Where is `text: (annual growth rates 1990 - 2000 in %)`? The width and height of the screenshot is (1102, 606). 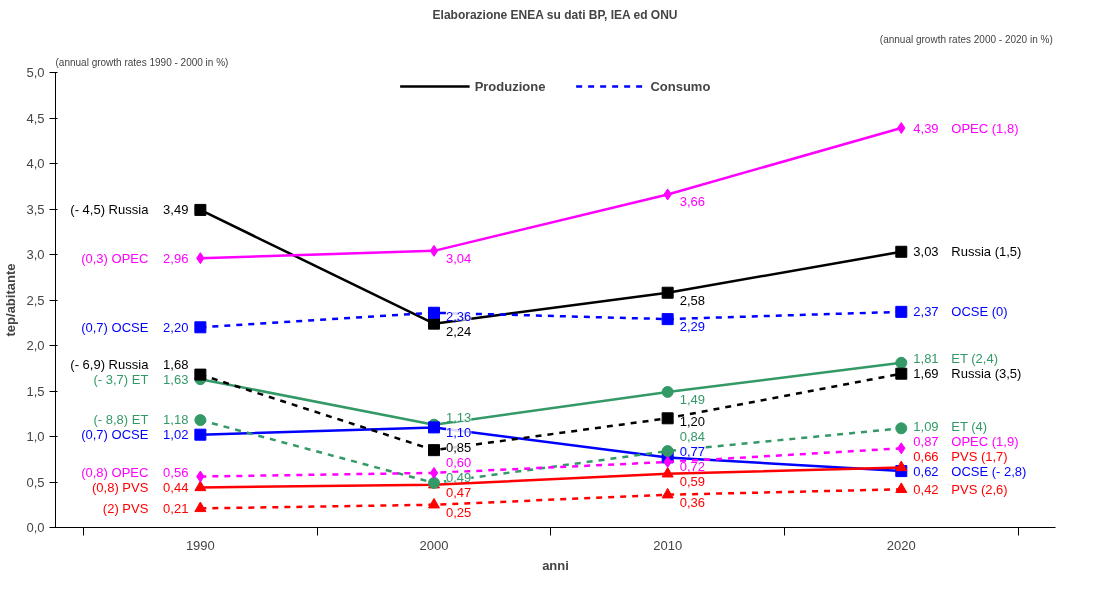 text: (annual growth rates 1990 - 2000 in %) is located at coordinates (142, 62).